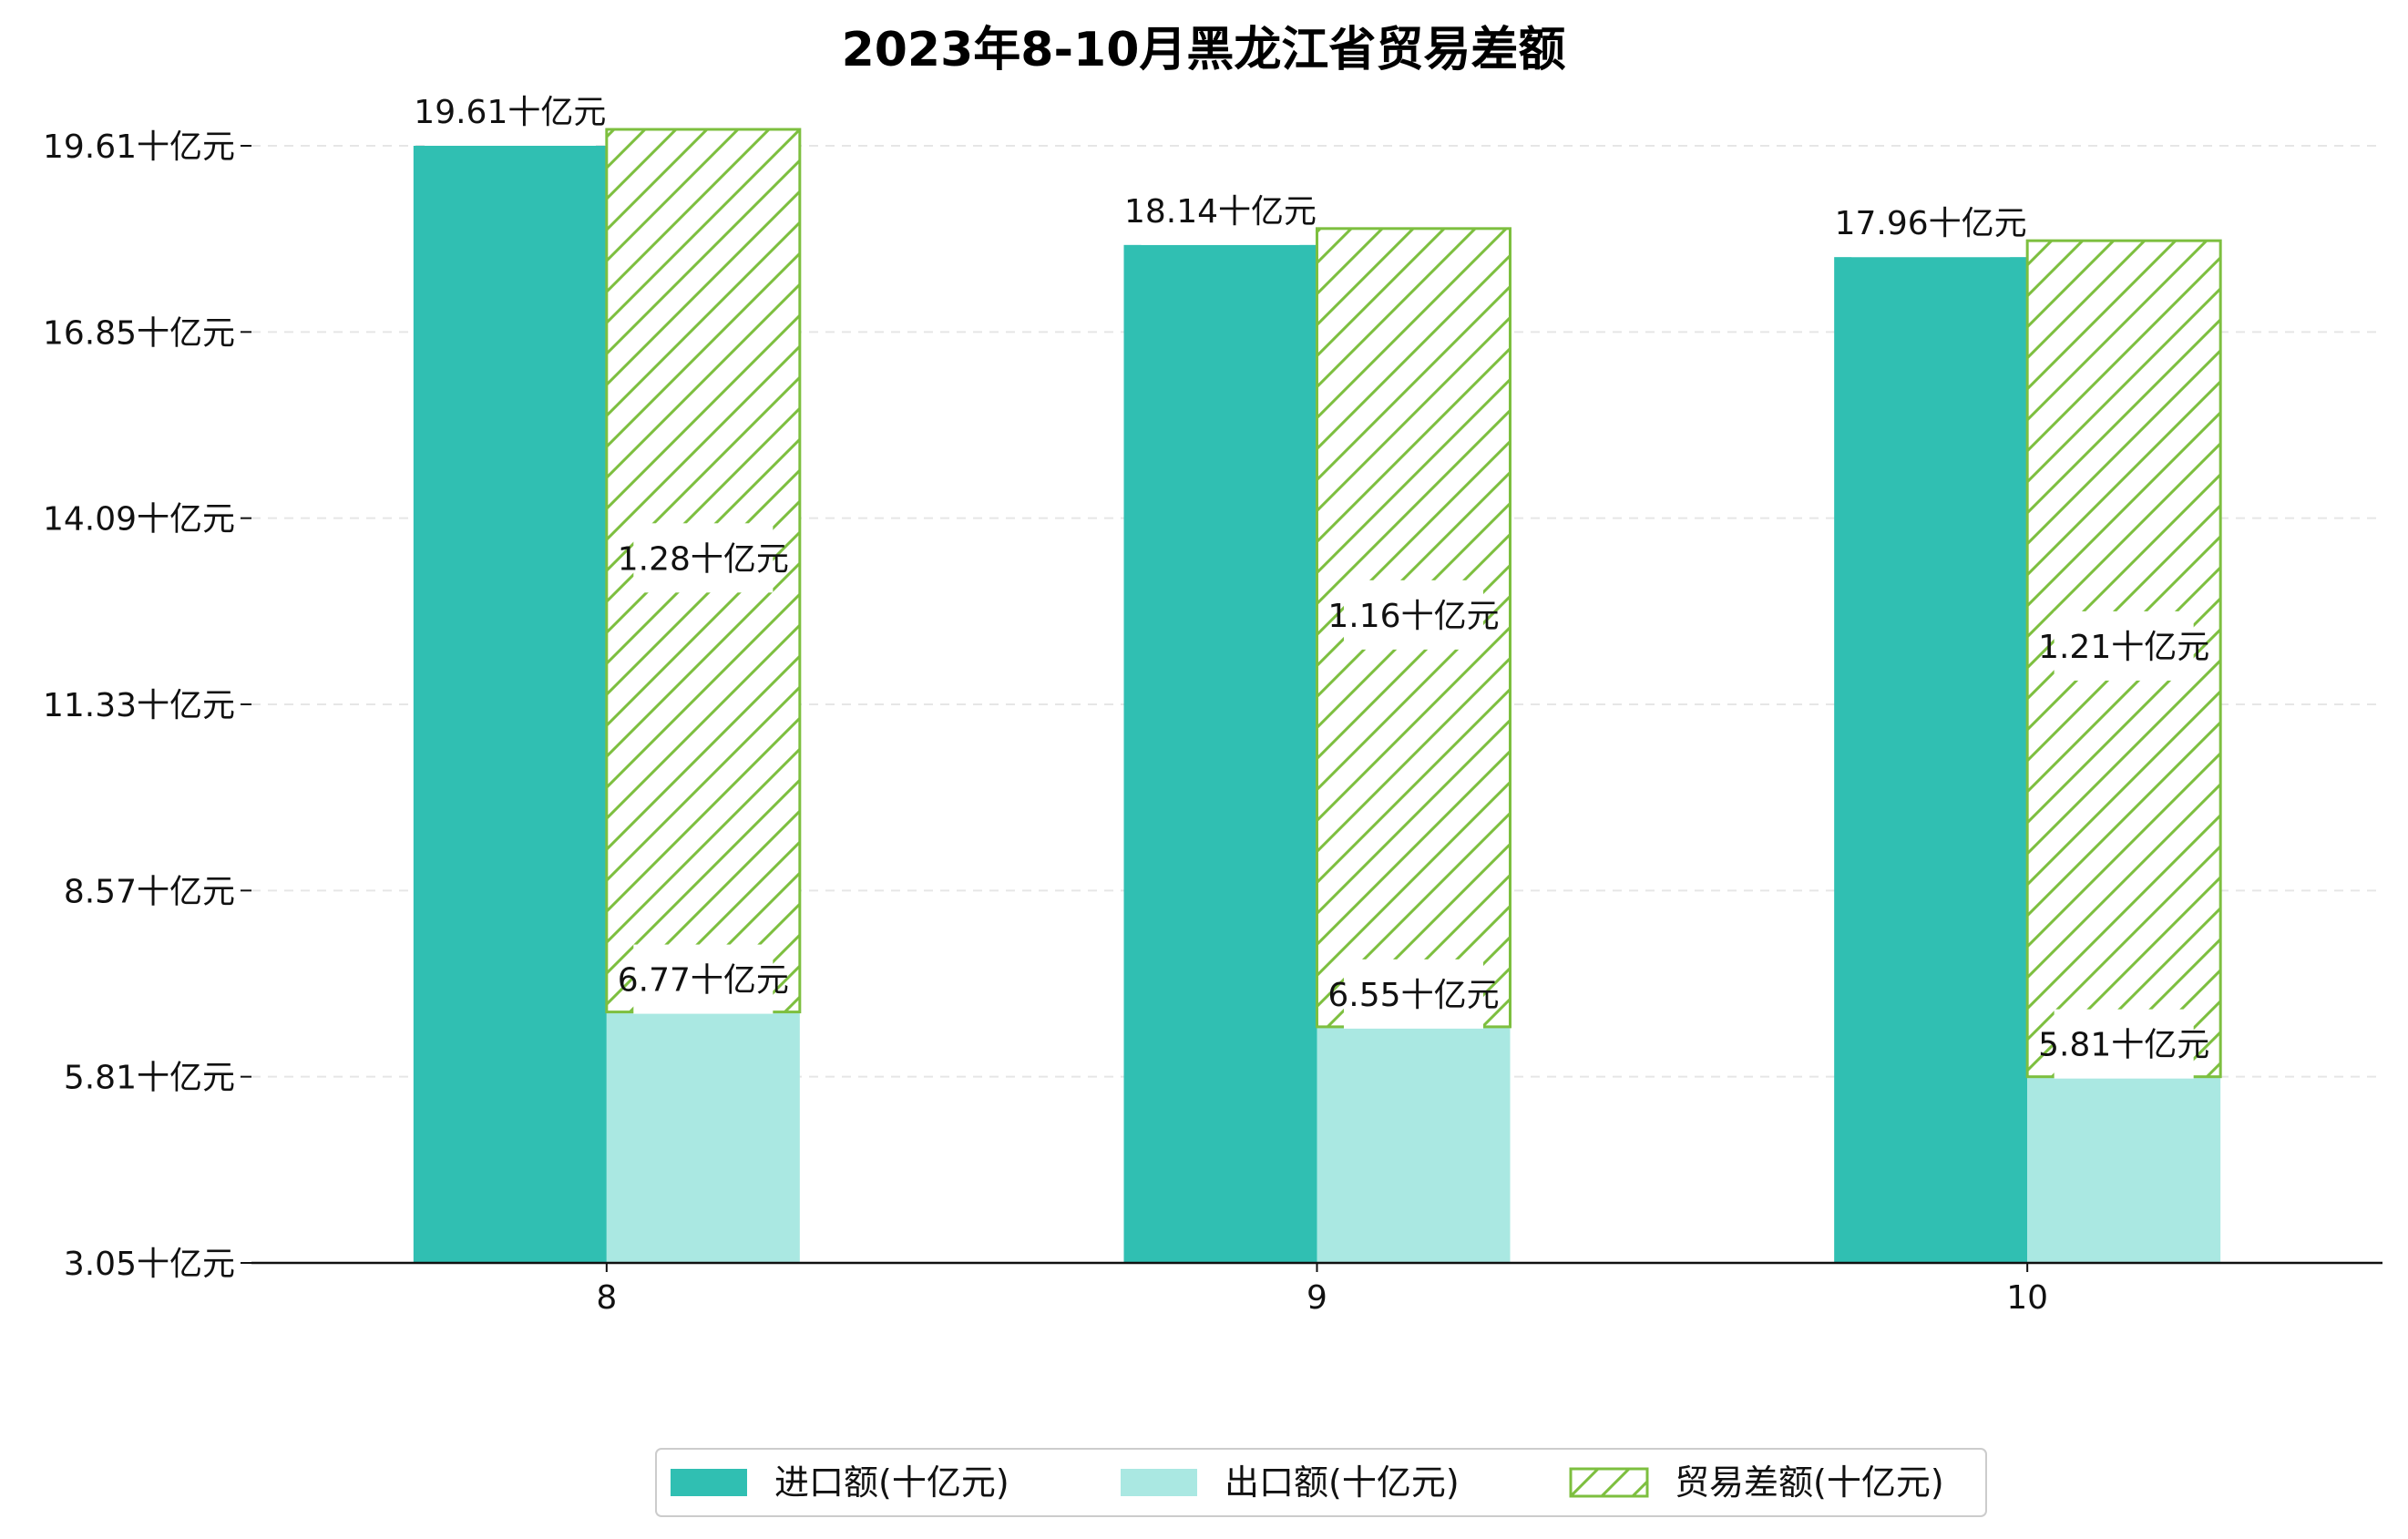  Describe the element at coordinates (139, 705) in the screenshot. I see `y-tick-label: 11.33十亿元` at that location.